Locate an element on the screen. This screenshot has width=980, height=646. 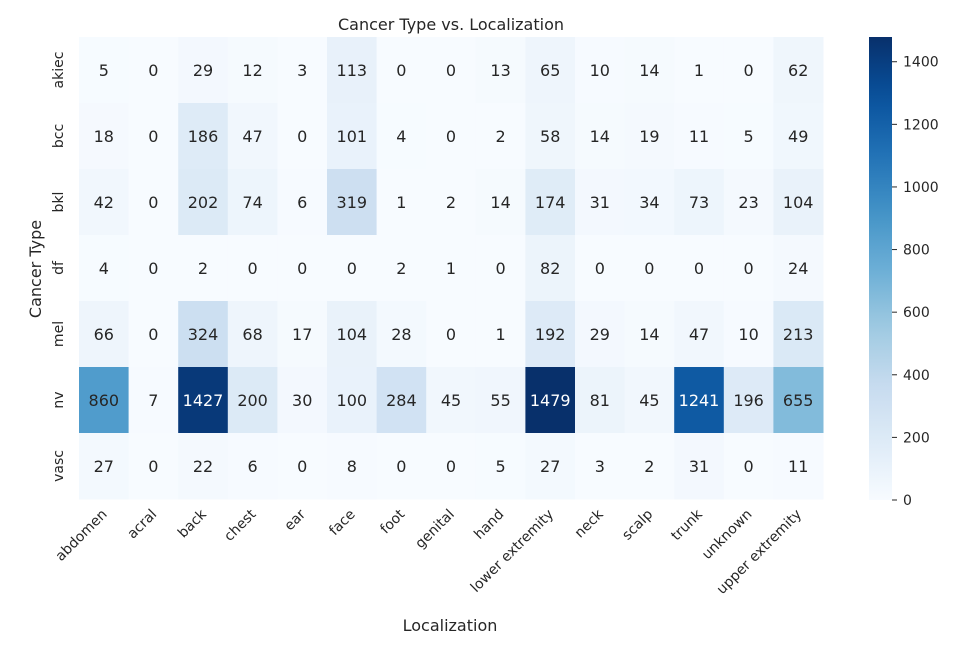
x-tick-label: lower extremity is located at coordinates (512, 551).